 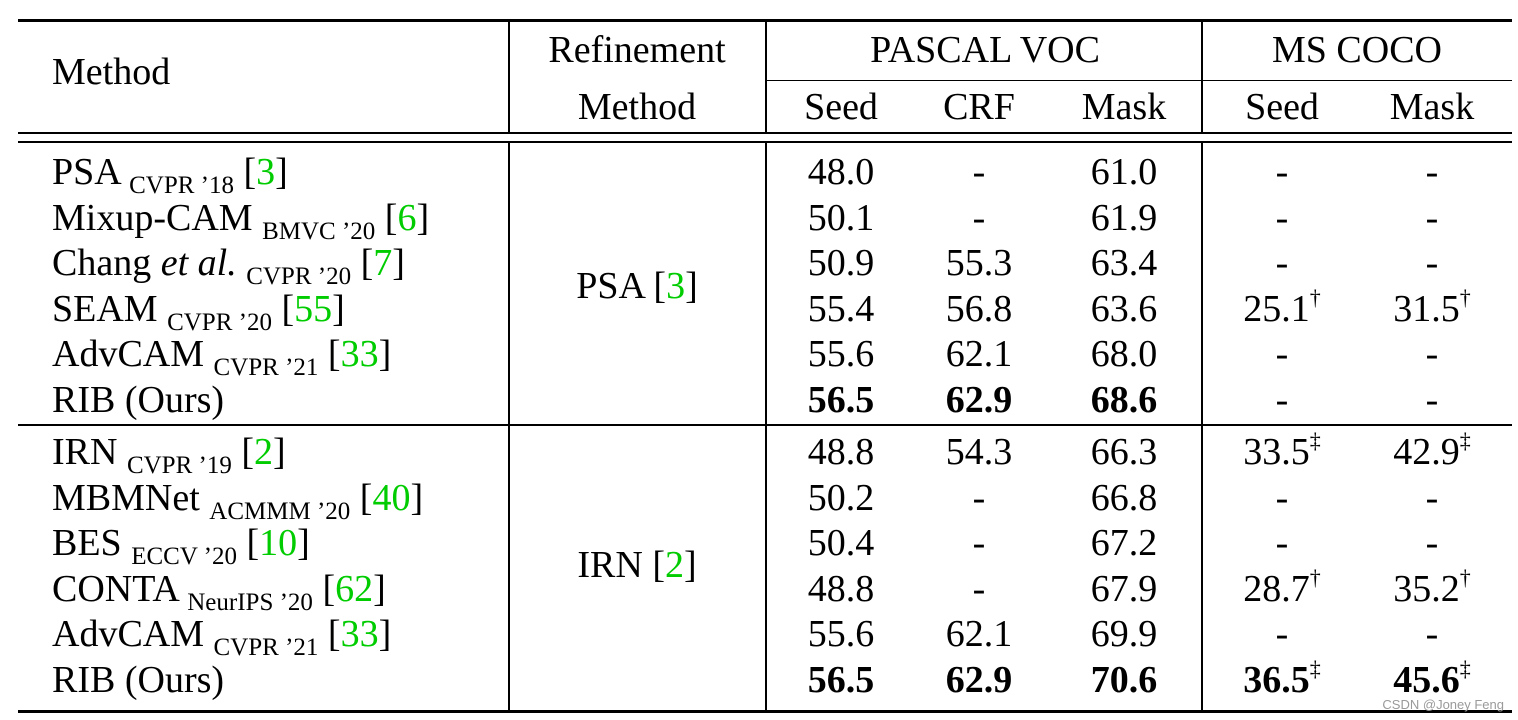 What do you see at coordinates (765, 20) in the screenshot?
I see `top-rule` at bounding box center [765, 20].